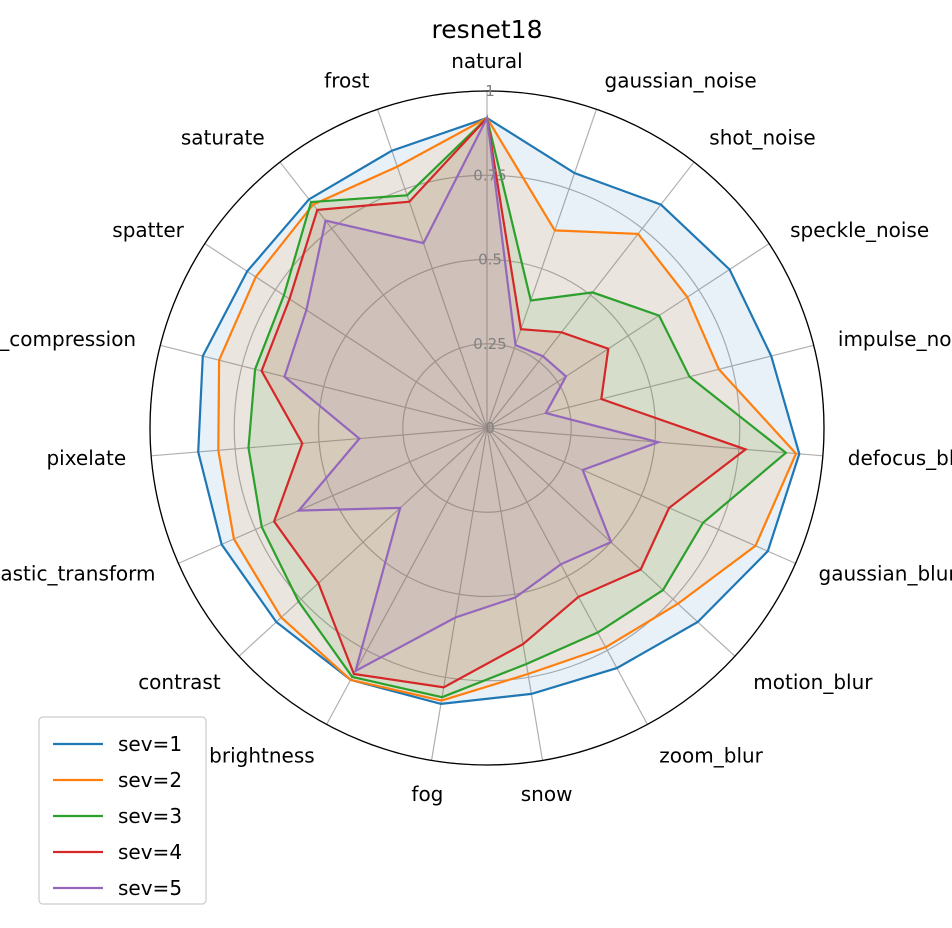  What do you see at coordinates (885, 573) in the screenshot?
I see `category-label: gaussian_blur` at bounding box center [885, 573].